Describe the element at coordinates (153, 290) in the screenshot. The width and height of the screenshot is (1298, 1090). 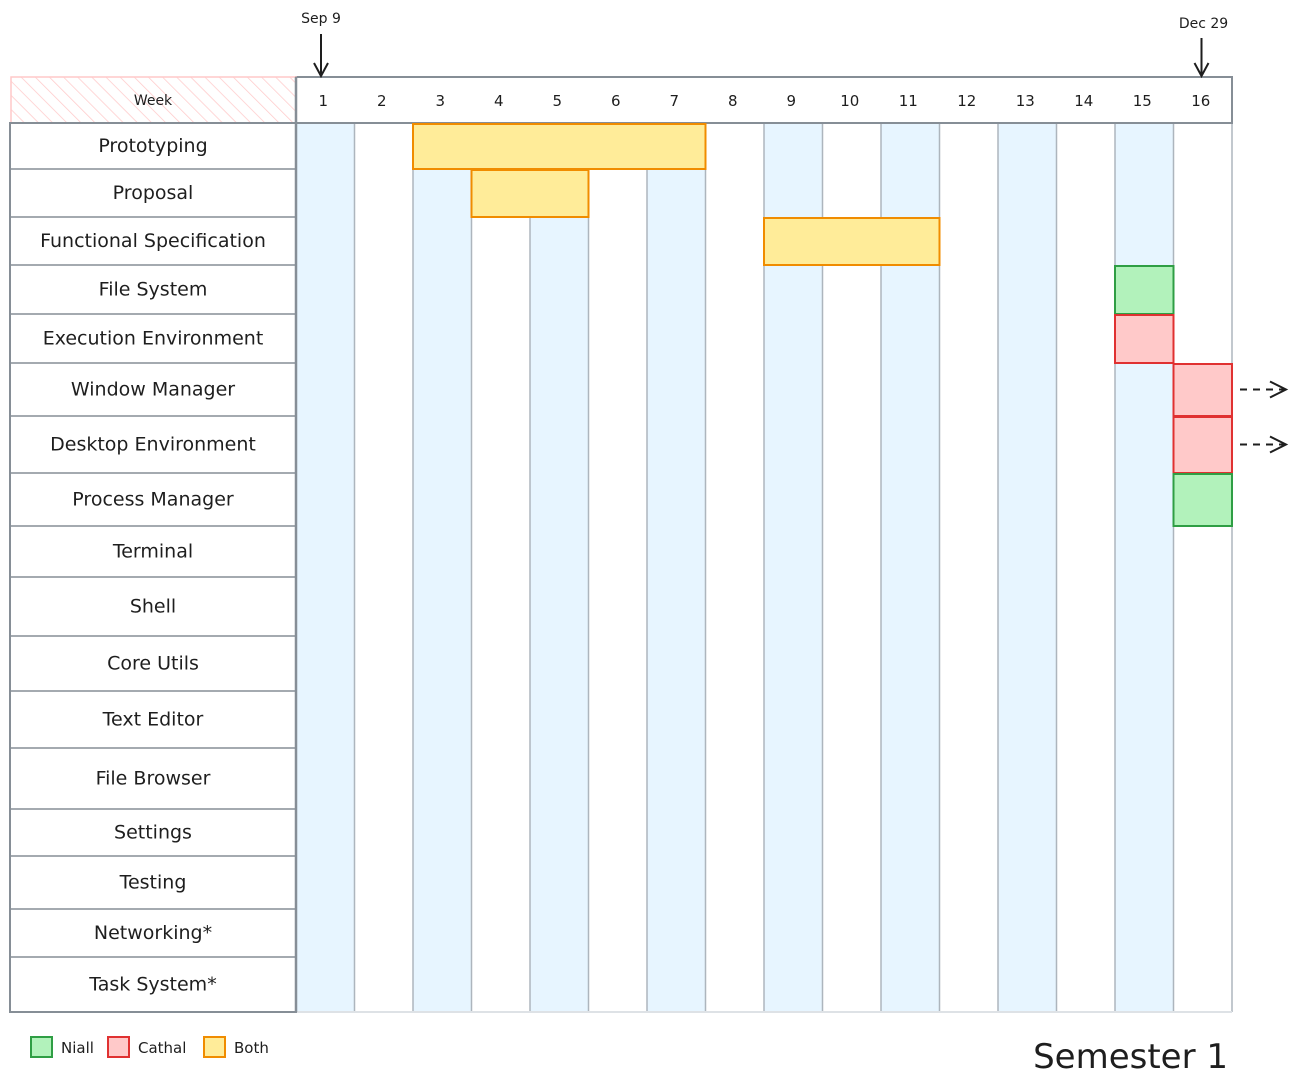
I see `task-label: File System` at that location.